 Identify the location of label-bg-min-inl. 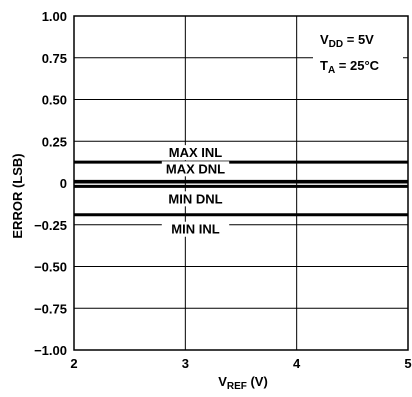
(195, 229).